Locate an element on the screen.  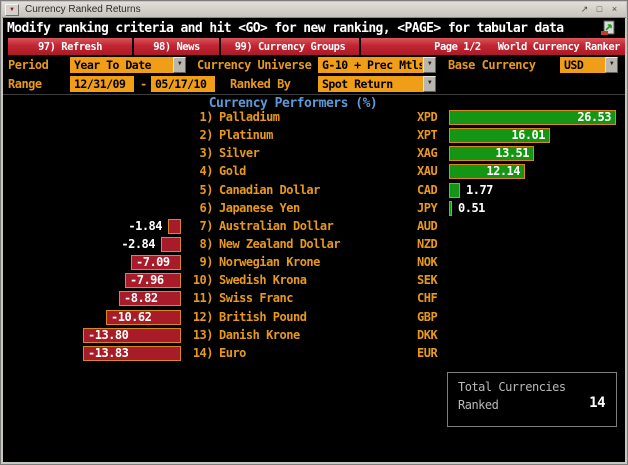
row-ticker: NOK is located at coordinates (427, 262).